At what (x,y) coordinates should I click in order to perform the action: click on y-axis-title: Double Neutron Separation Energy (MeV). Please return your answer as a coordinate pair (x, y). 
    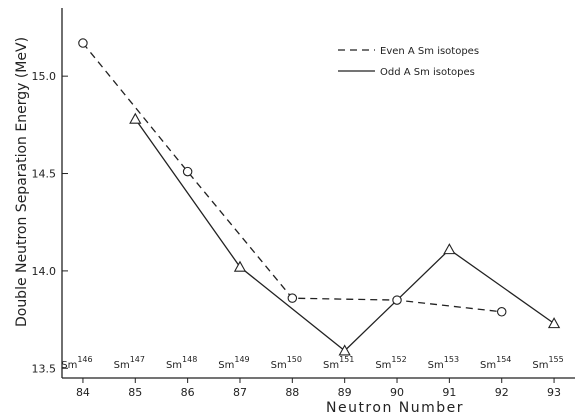
    Looking at the image, I should click on (22, 182).